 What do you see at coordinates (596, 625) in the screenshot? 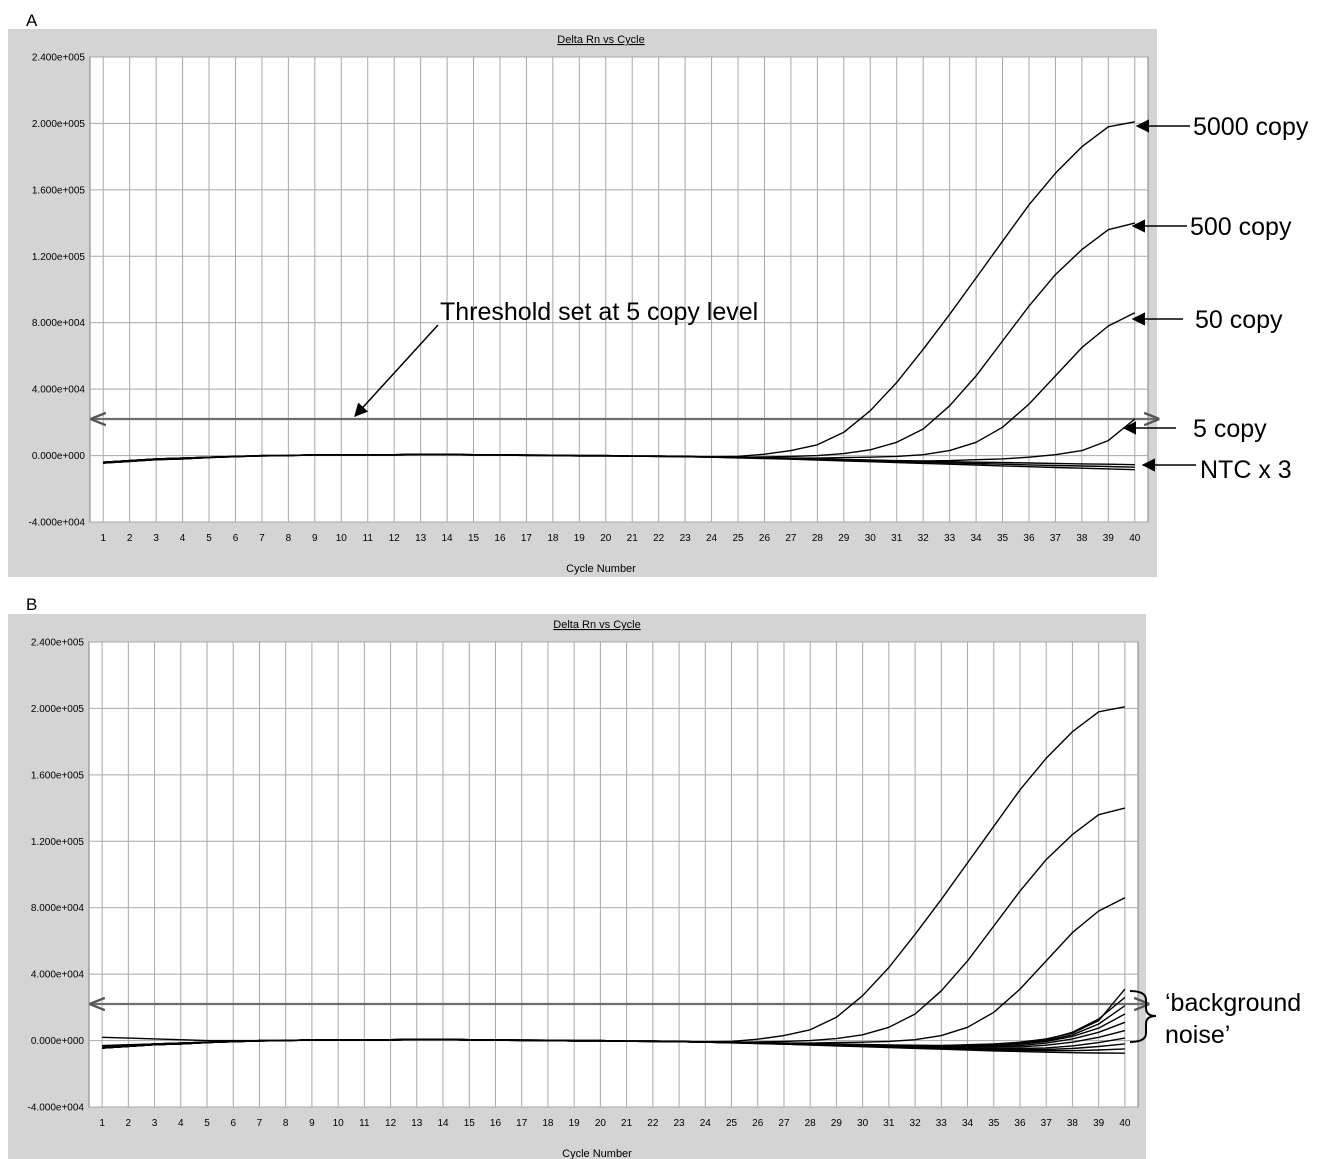
I see `chart-b-title: Delta Rn vs Cycle` at bounding box center [596, 625].